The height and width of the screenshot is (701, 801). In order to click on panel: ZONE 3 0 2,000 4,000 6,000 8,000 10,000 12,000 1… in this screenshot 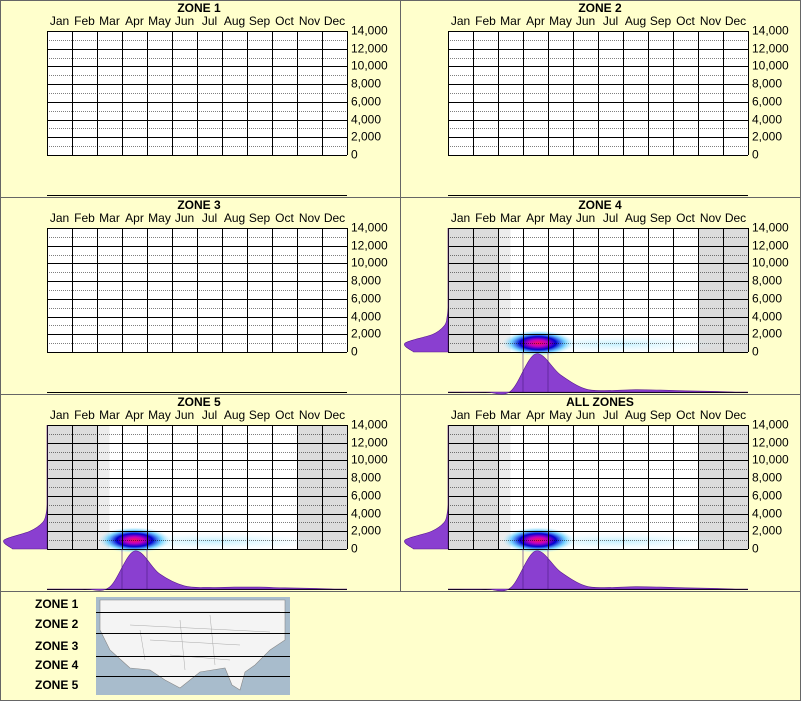, I will do `click(217, 295)`.